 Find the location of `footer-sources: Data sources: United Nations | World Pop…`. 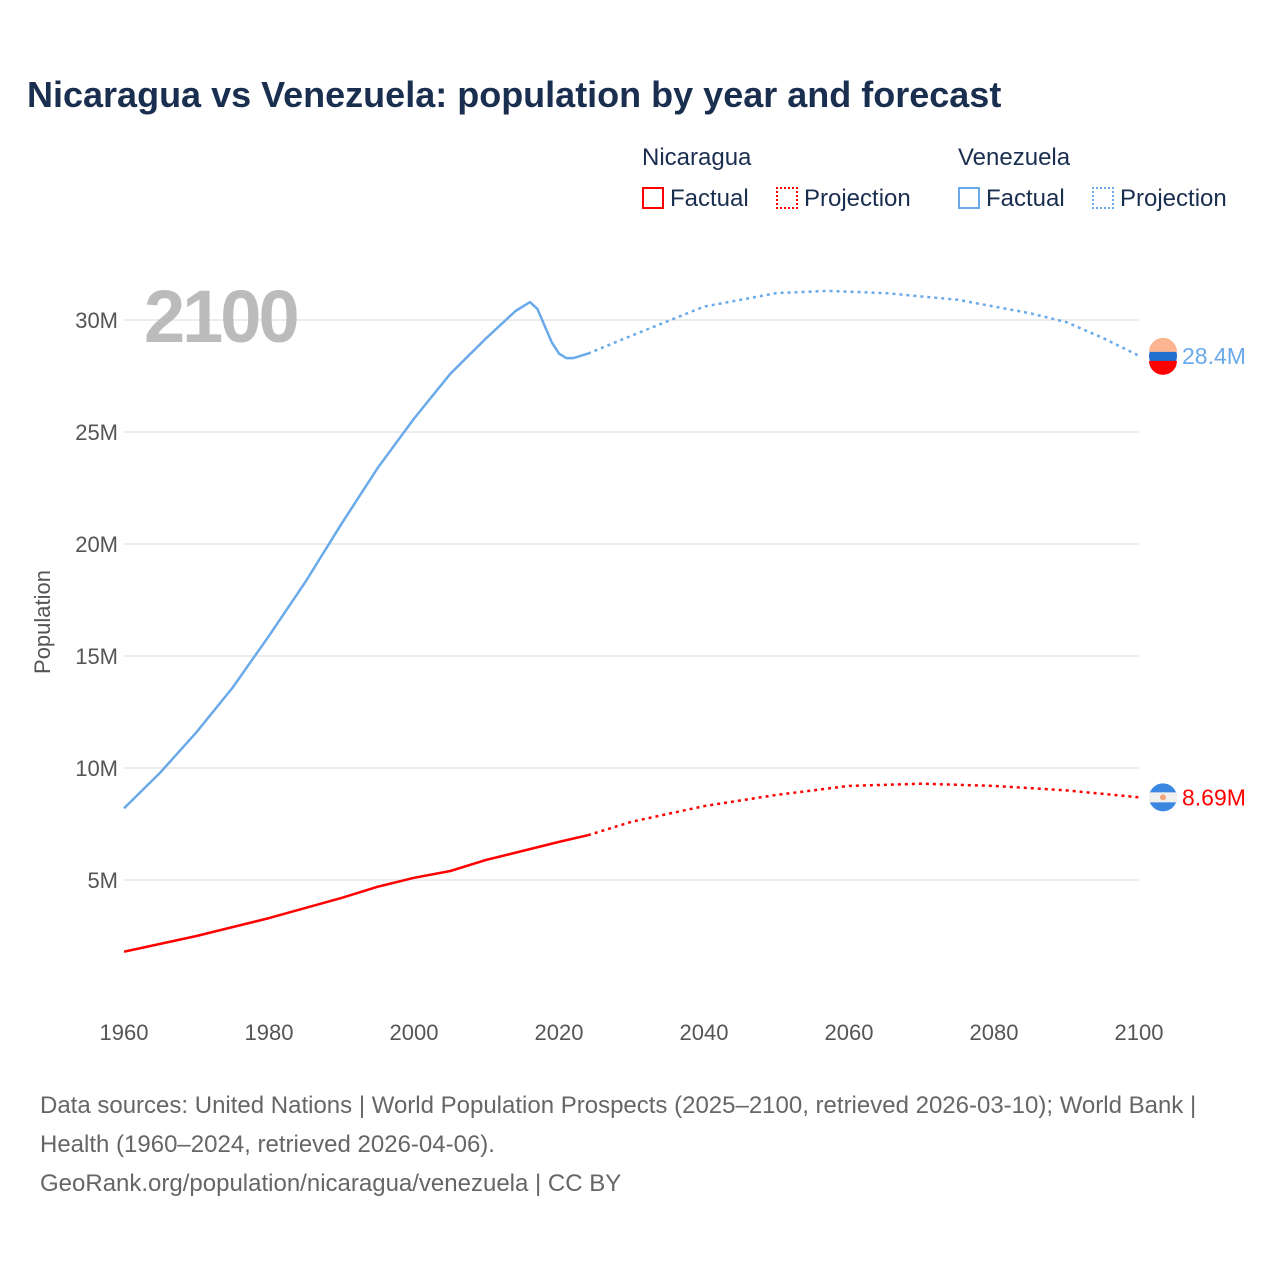

footer-sources: Data sources: United Nations | World Pop… is located at coordinates (618, 1125).